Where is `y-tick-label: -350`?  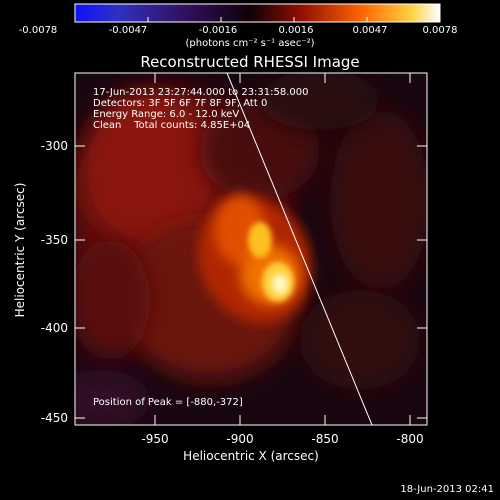 y-tick-label: -350 is located at coordinates (54, 240).